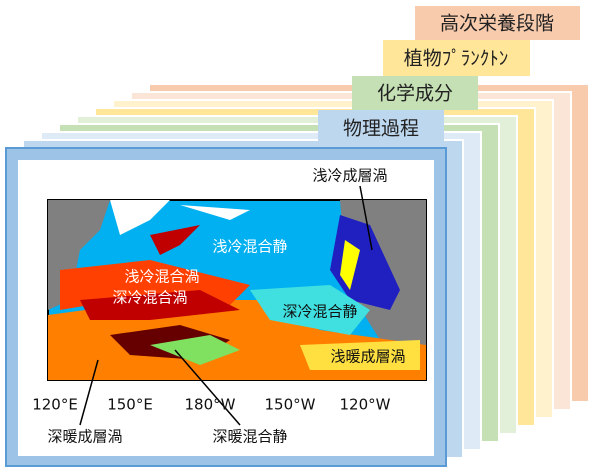 Image resolution: width=600 pixels, height=474 pixels. What do you see at coordinates (249, 247) in the screenshot?
I see `region-label: 浅冷混合静` at bounding box center [249, 247].